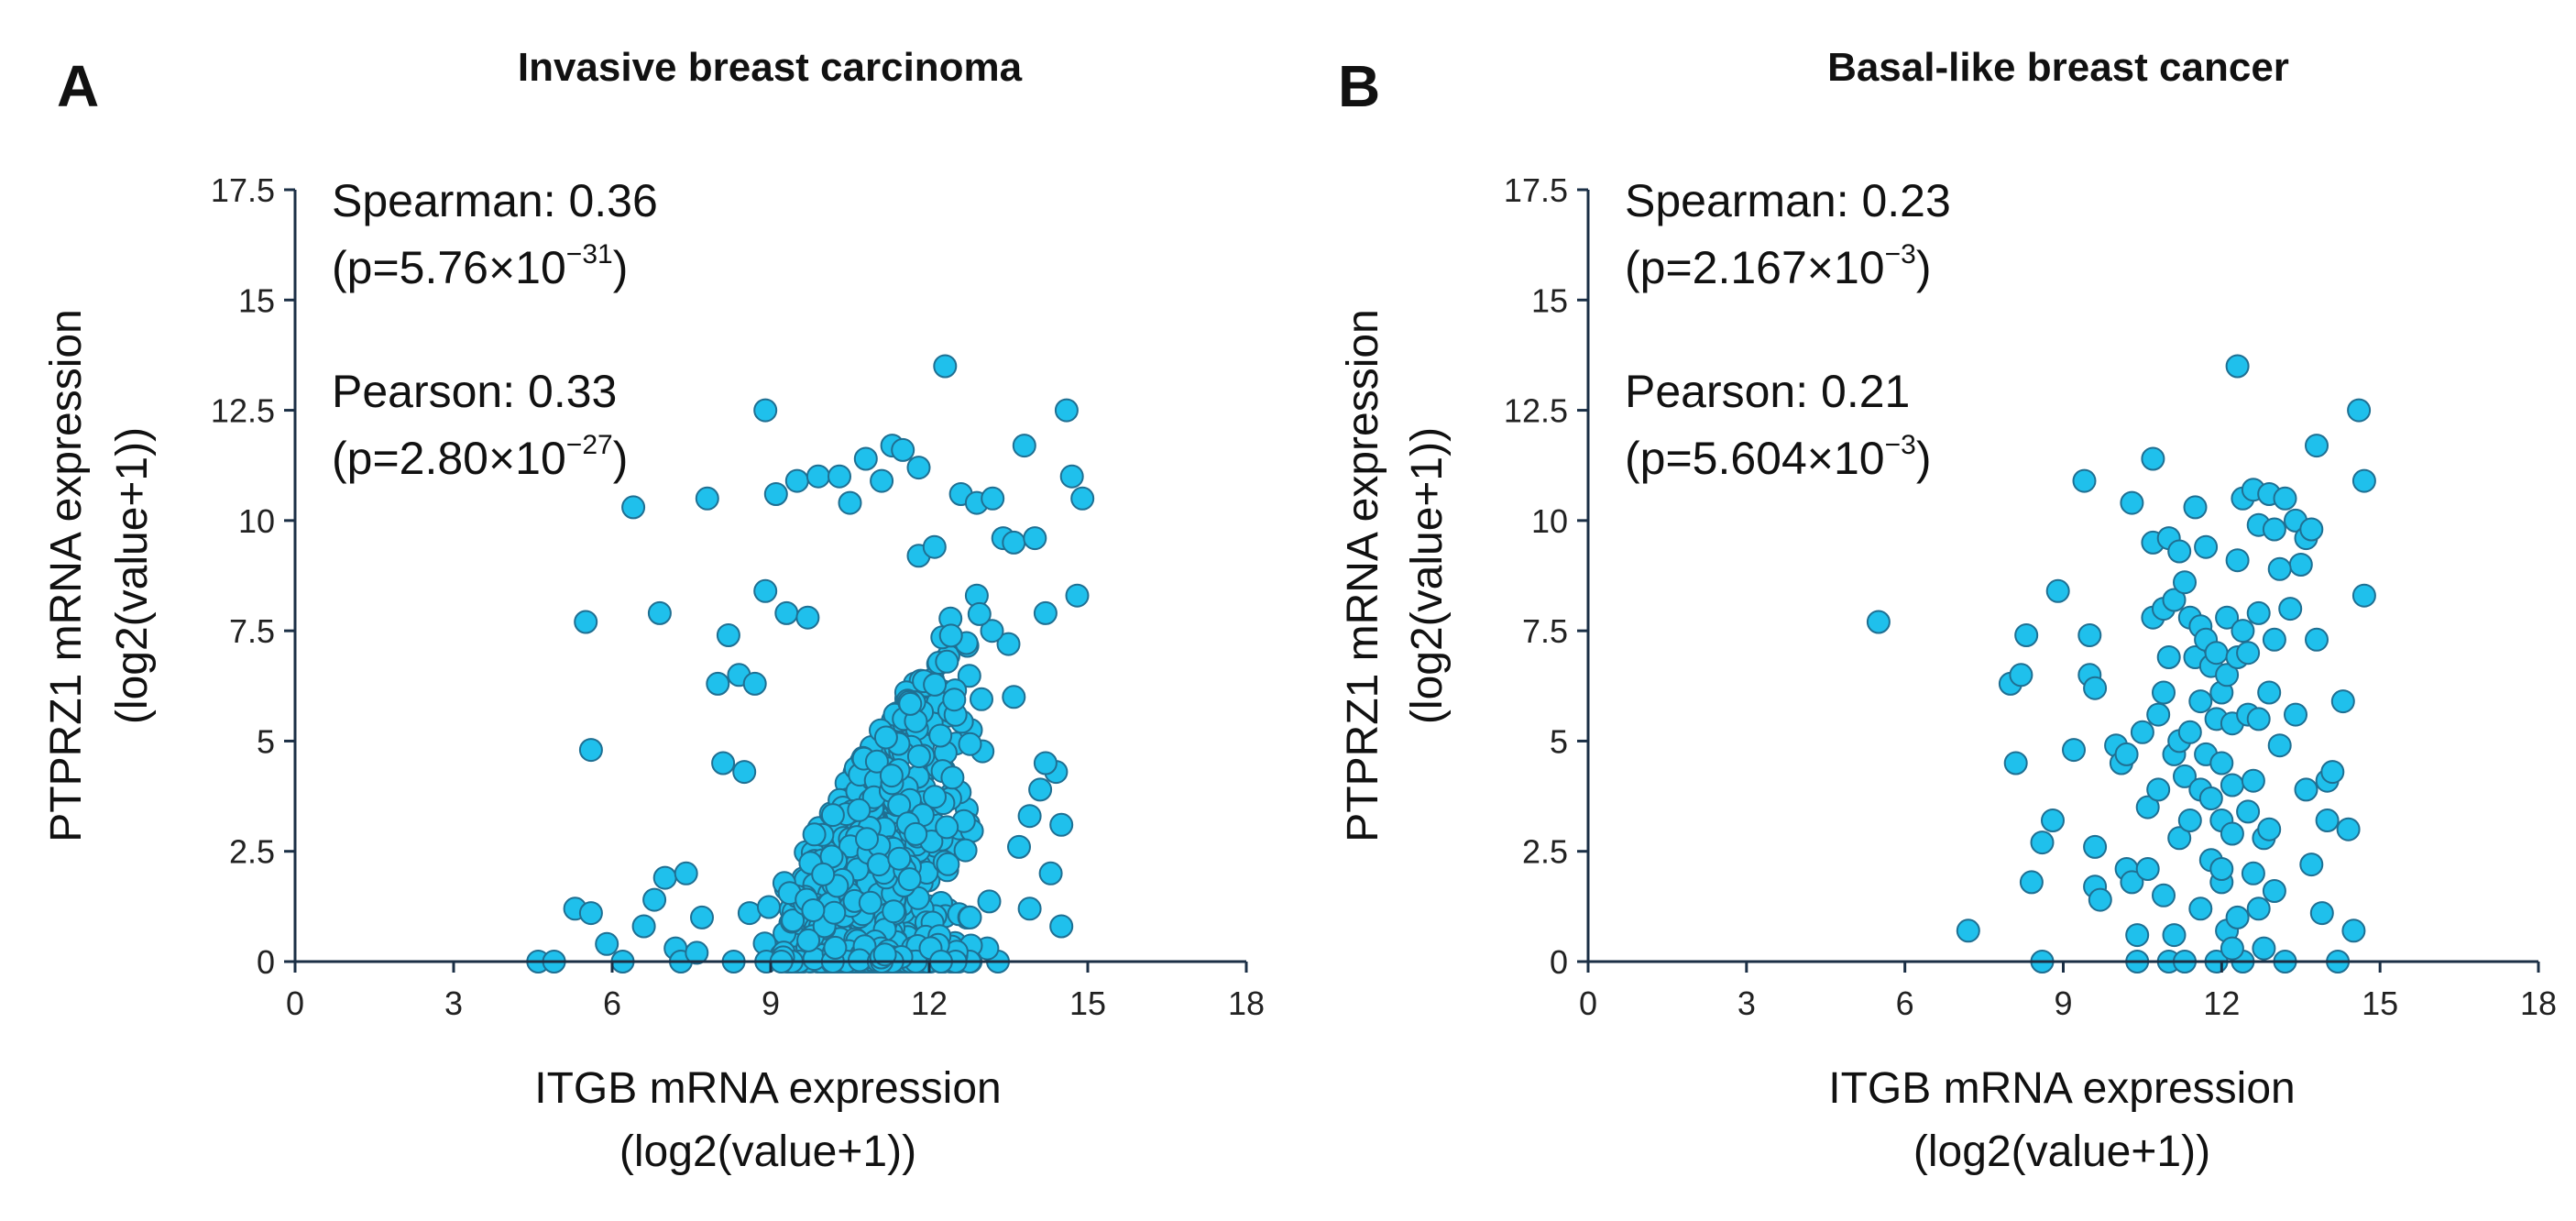 The width and height of the screenshot is (2576, 1221). I want to click on panel-b-pearson-p: (p=5.604×10−3), so click(1778, 457).